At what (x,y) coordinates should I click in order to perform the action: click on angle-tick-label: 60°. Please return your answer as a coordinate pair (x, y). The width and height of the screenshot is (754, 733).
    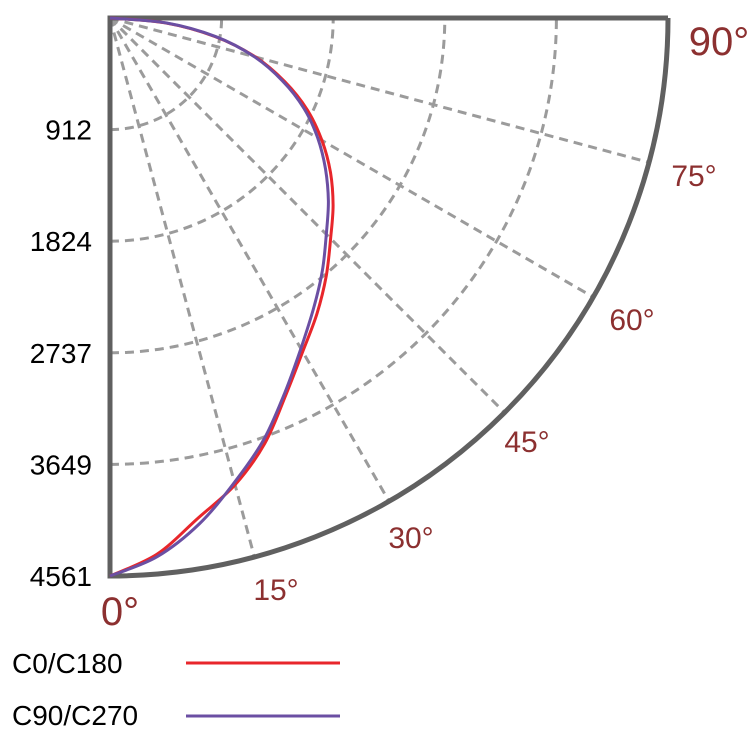
    Looking at the image, I should click on (631, 320).